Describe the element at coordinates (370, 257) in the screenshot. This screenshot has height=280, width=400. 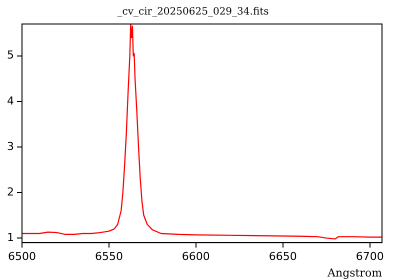
I see `x-tick-label: 6700` at that location.